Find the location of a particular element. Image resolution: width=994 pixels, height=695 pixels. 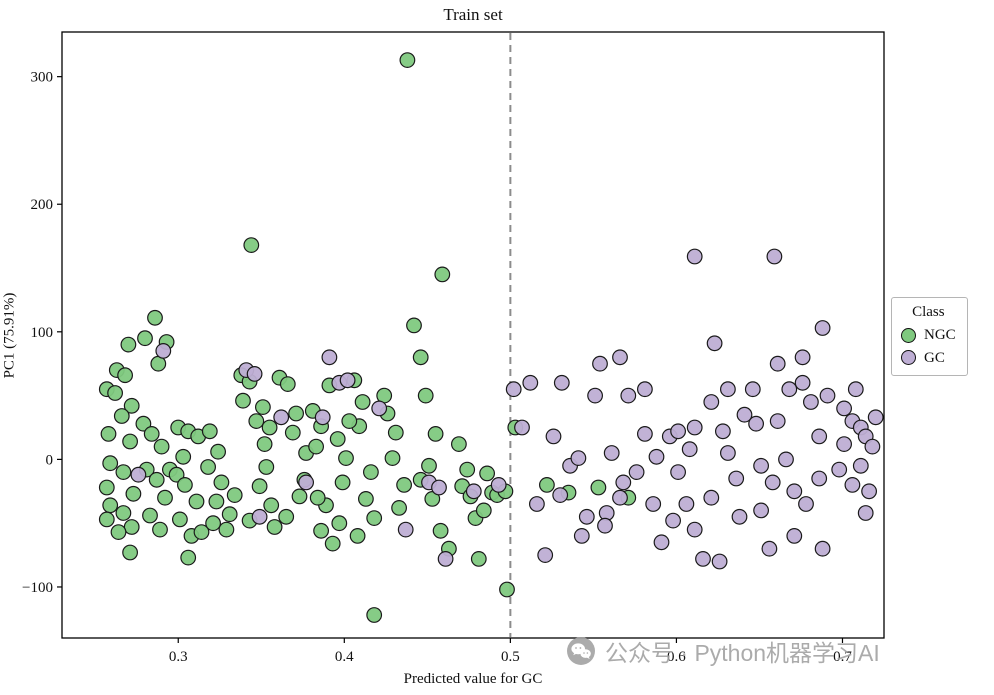

legend-entry-gc: GC is located at coordinates (928, 358).